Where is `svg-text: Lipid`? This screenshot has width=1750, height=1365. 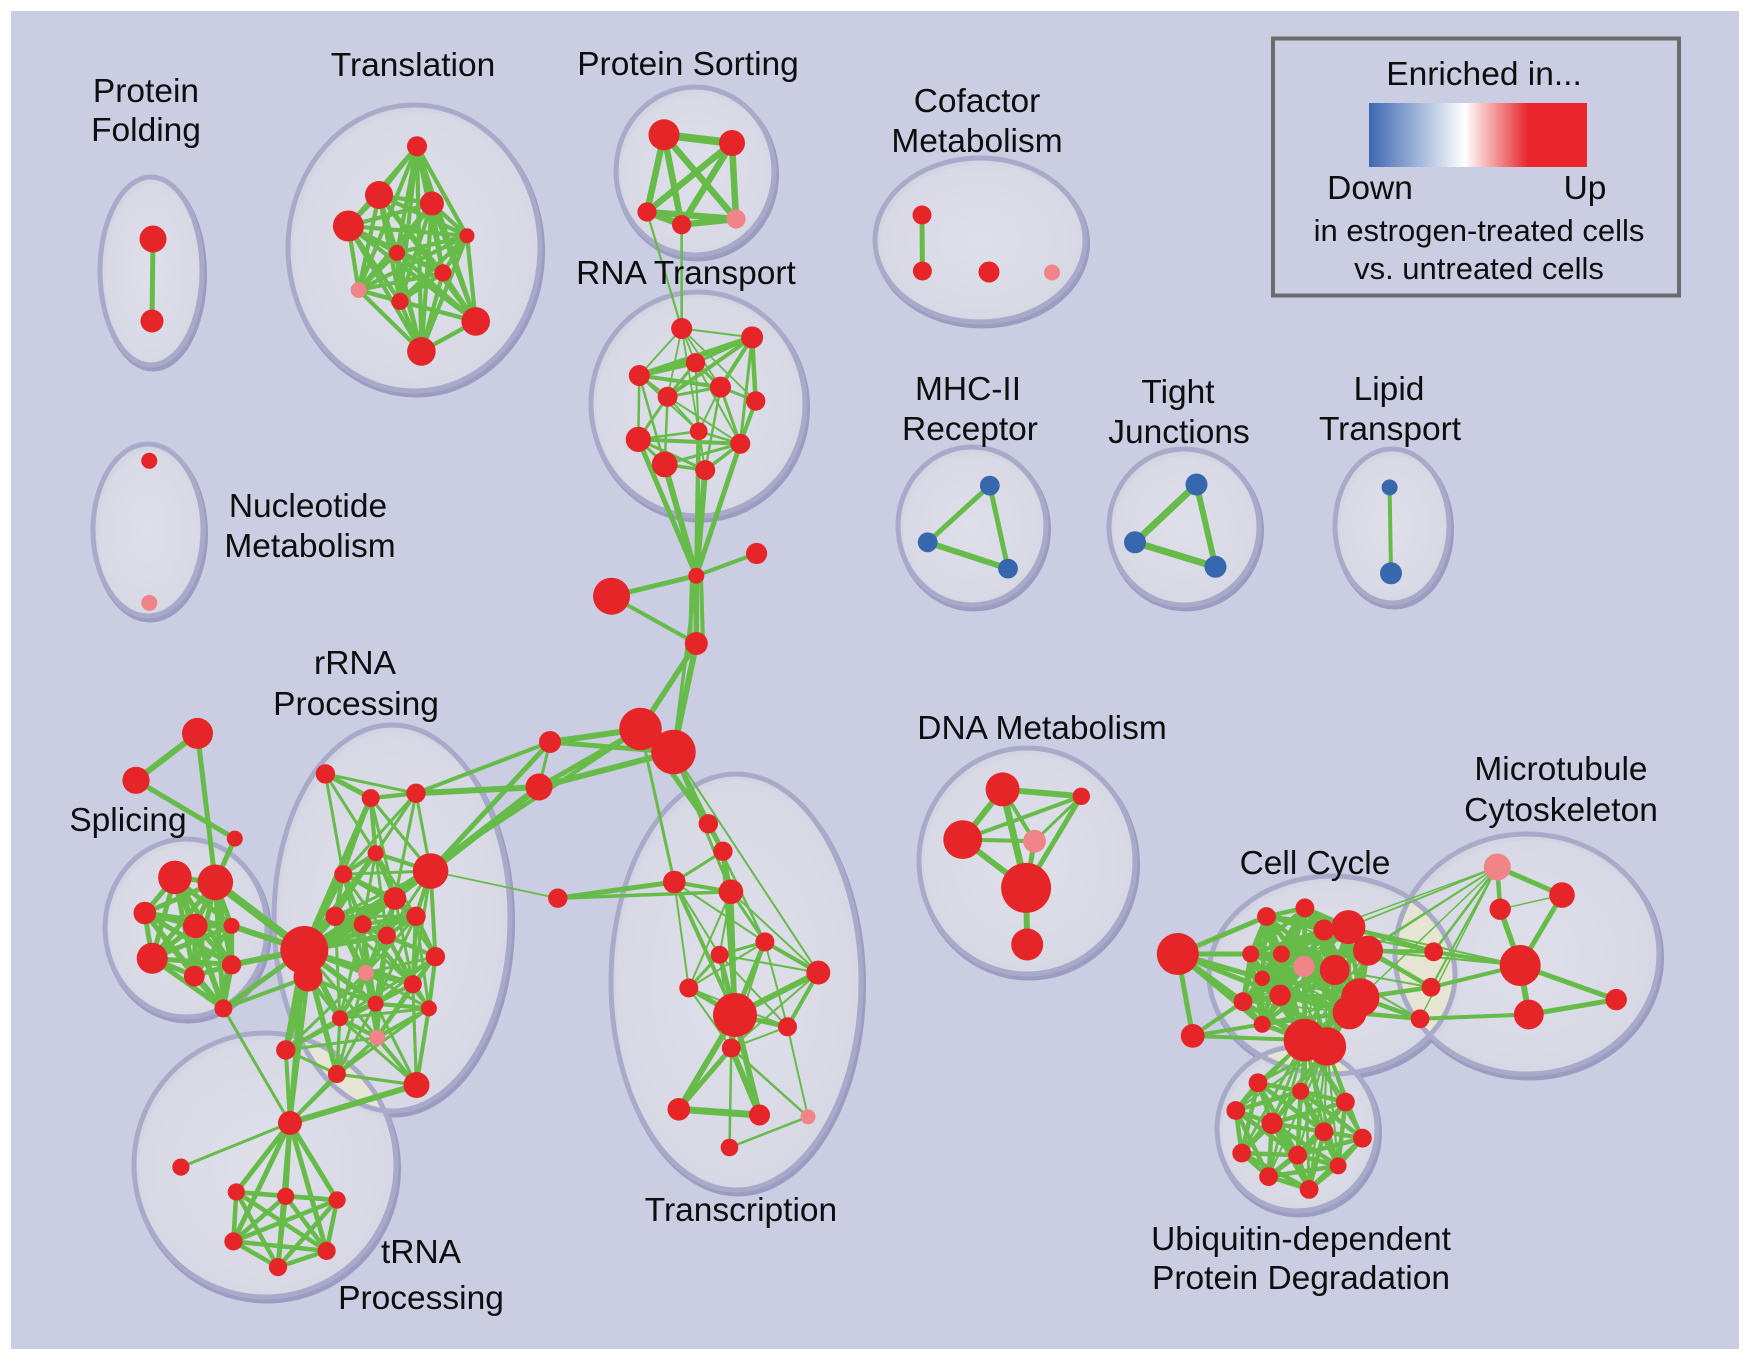 svg-text: Lipid is located at coordinates (1389, 389).